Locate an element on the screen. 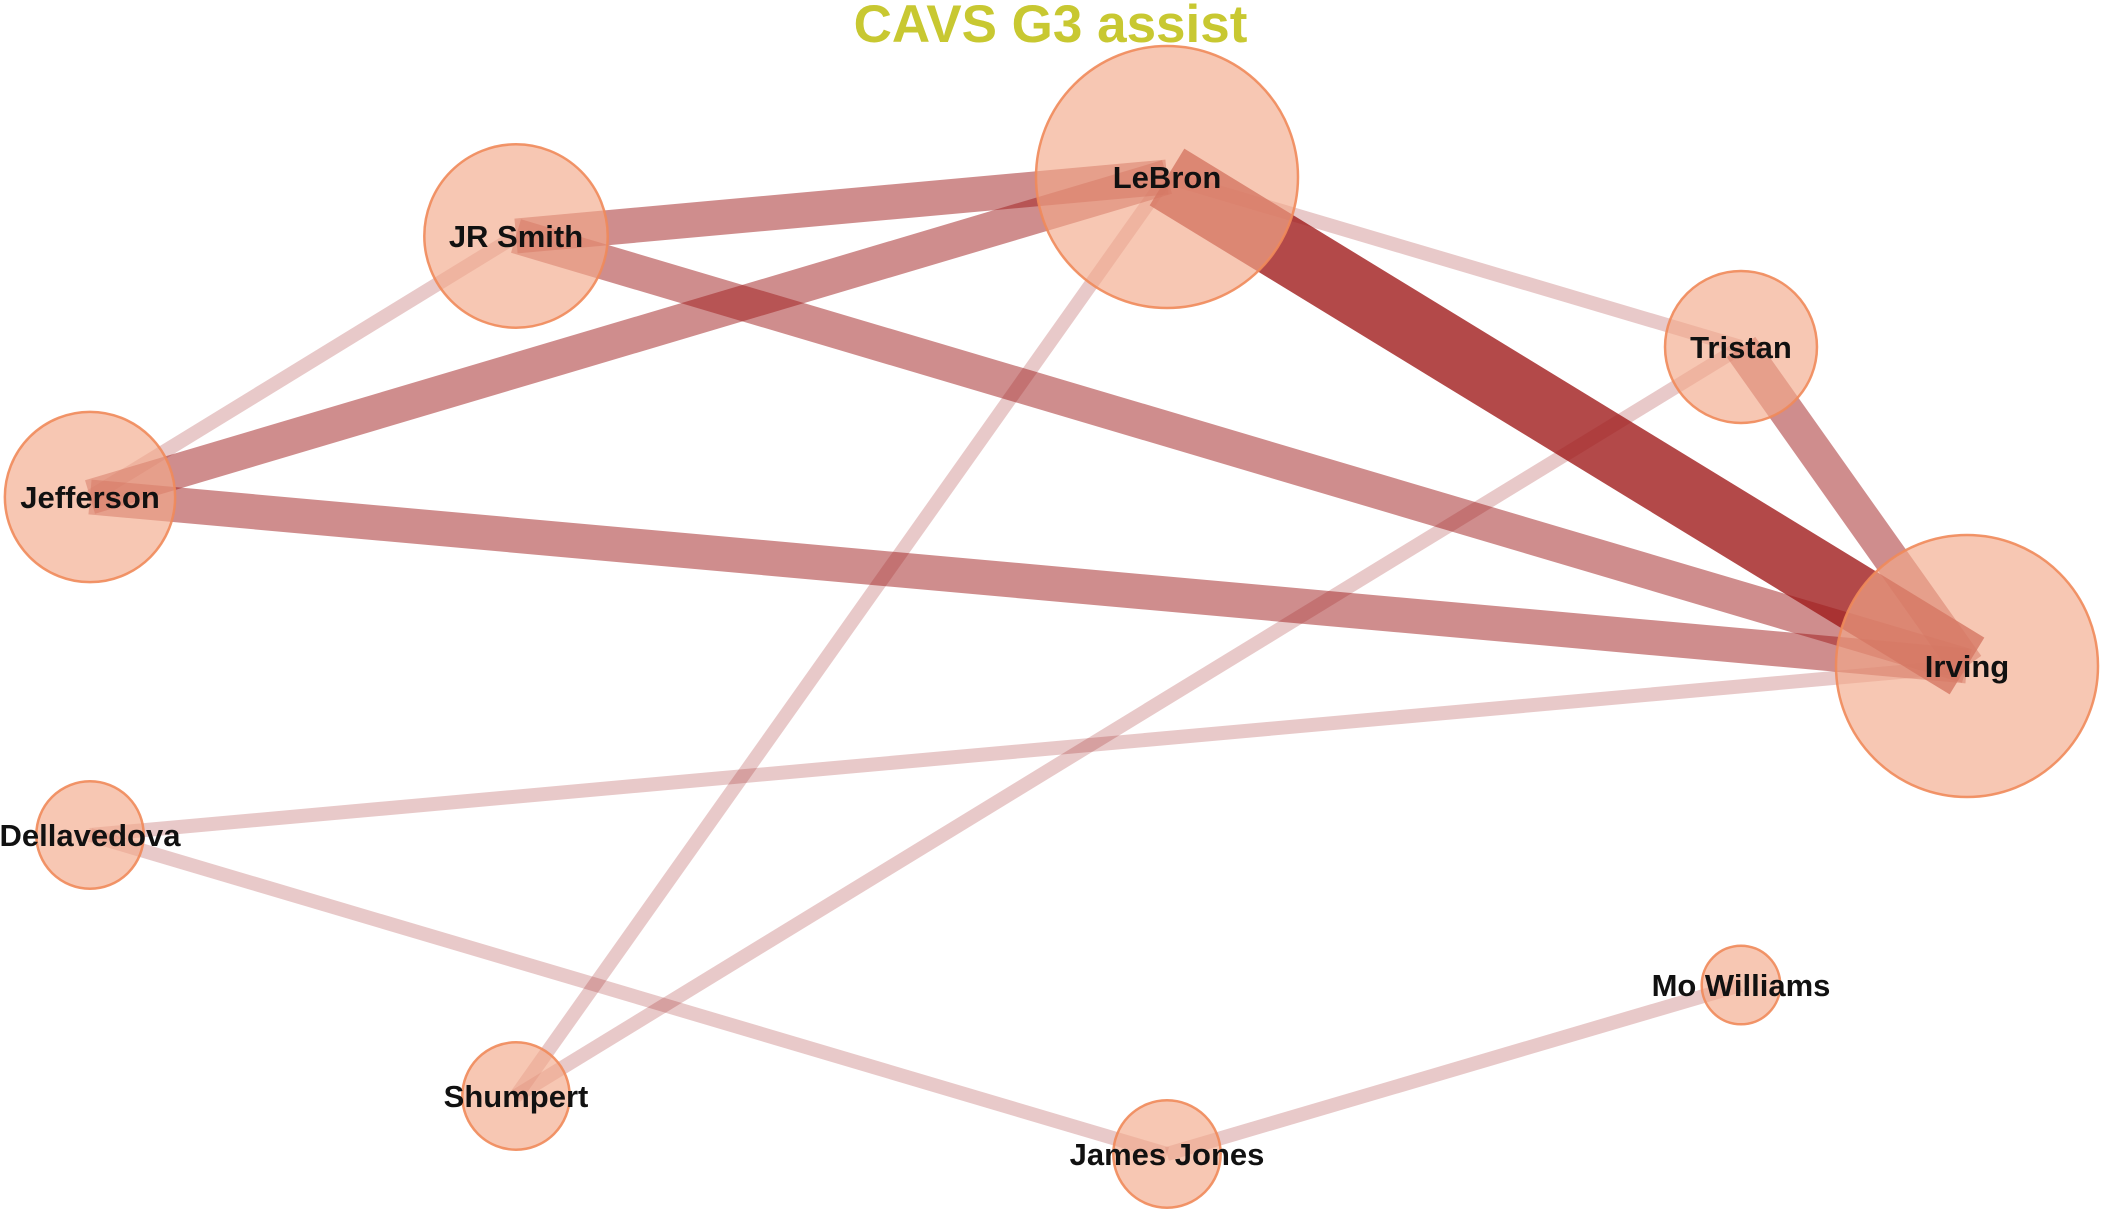 The width and height of the screenshot is (2101, 1211). node-james-jones is located at coordinates (1167, 1154).